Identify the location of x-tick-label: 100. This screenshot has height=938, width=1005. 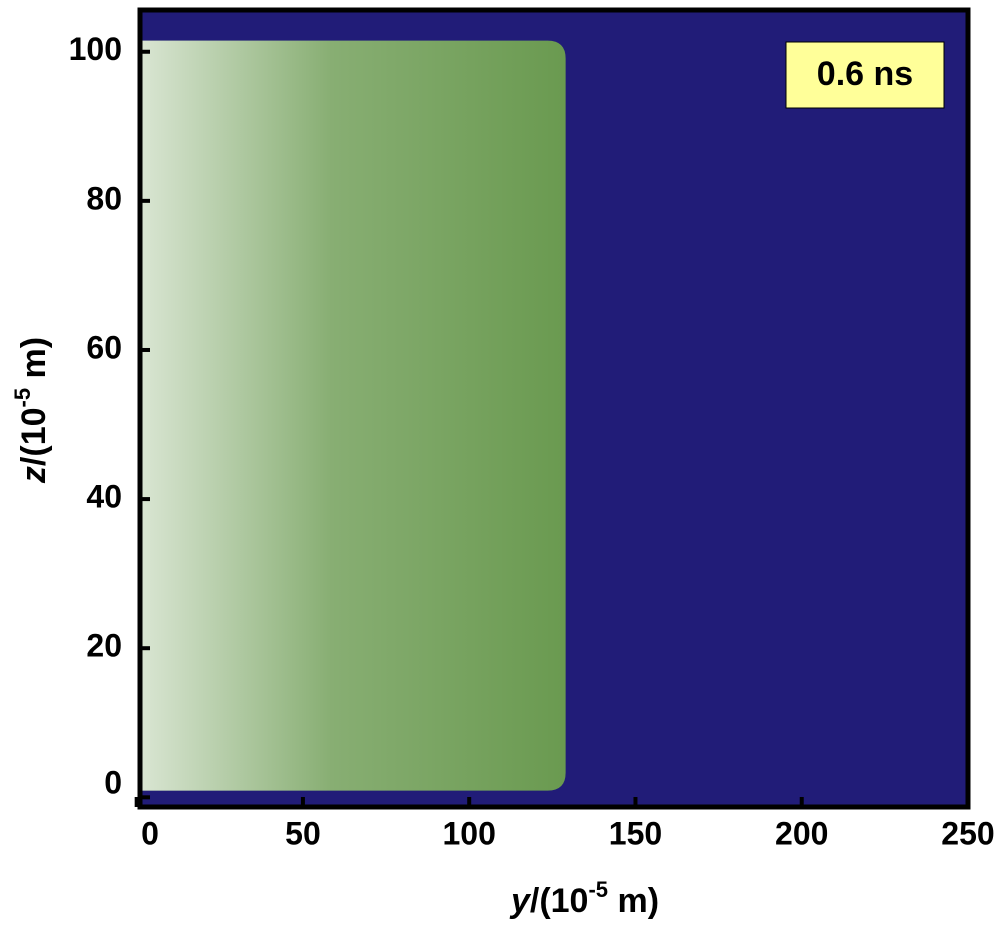
(469, 833).